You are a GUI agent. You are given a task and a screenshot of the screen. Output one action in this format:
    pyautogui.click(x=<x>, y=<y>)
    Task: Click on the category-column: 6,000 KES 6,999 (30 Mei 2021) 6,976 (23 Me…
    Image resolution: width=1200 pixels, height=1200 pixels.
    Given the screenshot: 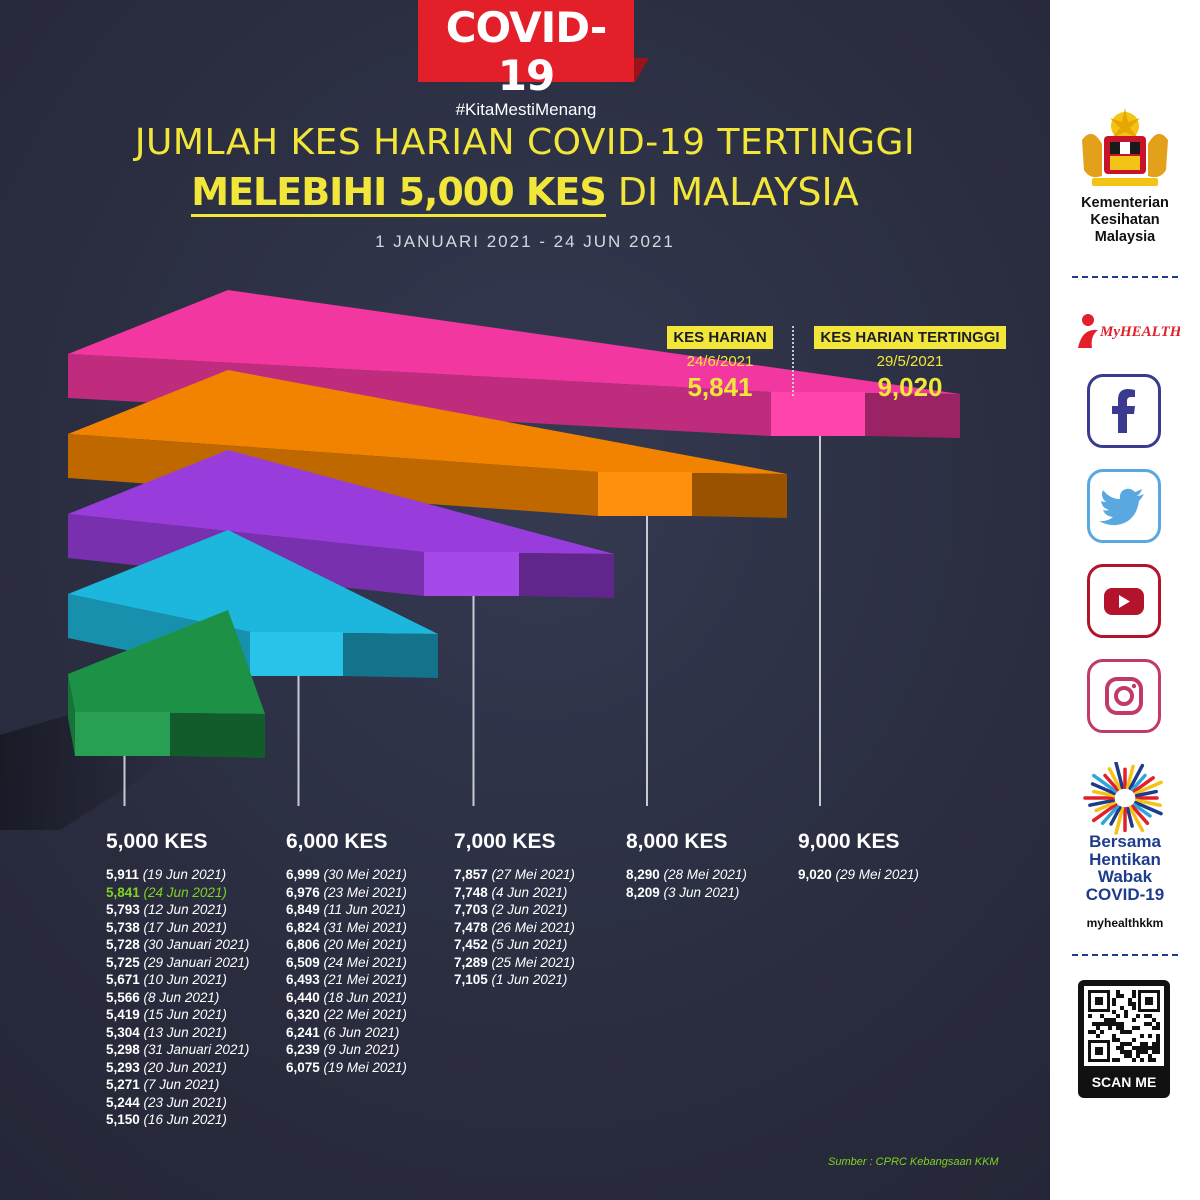 What is the action you would take?
    pyautogui.click(x=346, y=953)
    